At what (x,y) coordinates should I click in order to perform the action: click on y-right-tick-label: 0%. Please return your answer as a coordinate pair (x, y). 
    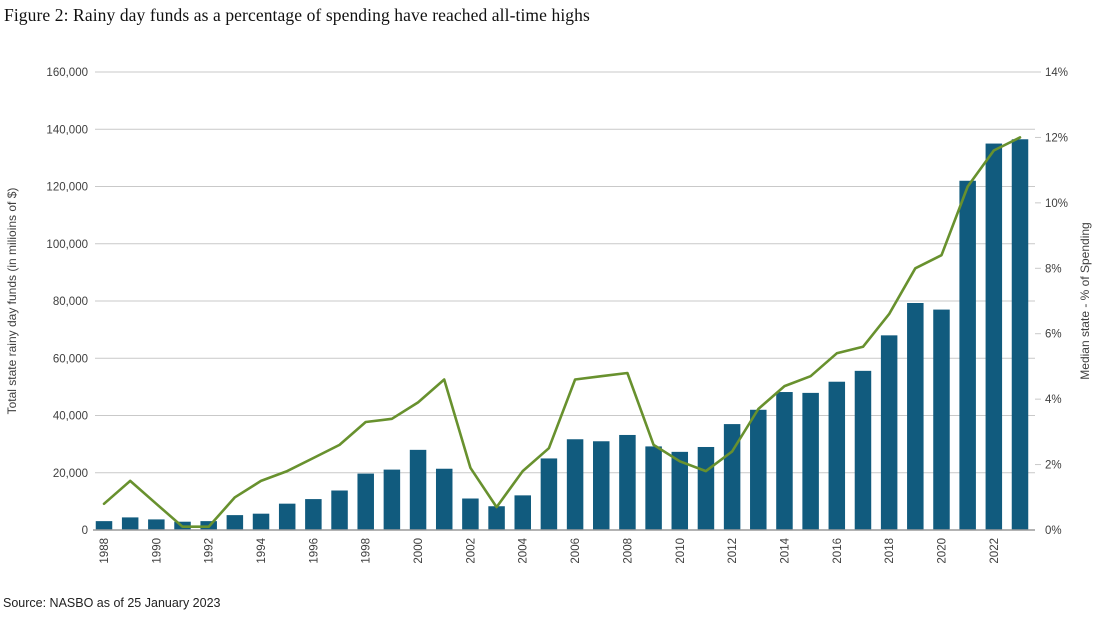
    Looking at the image, I should click on (1053, 531).